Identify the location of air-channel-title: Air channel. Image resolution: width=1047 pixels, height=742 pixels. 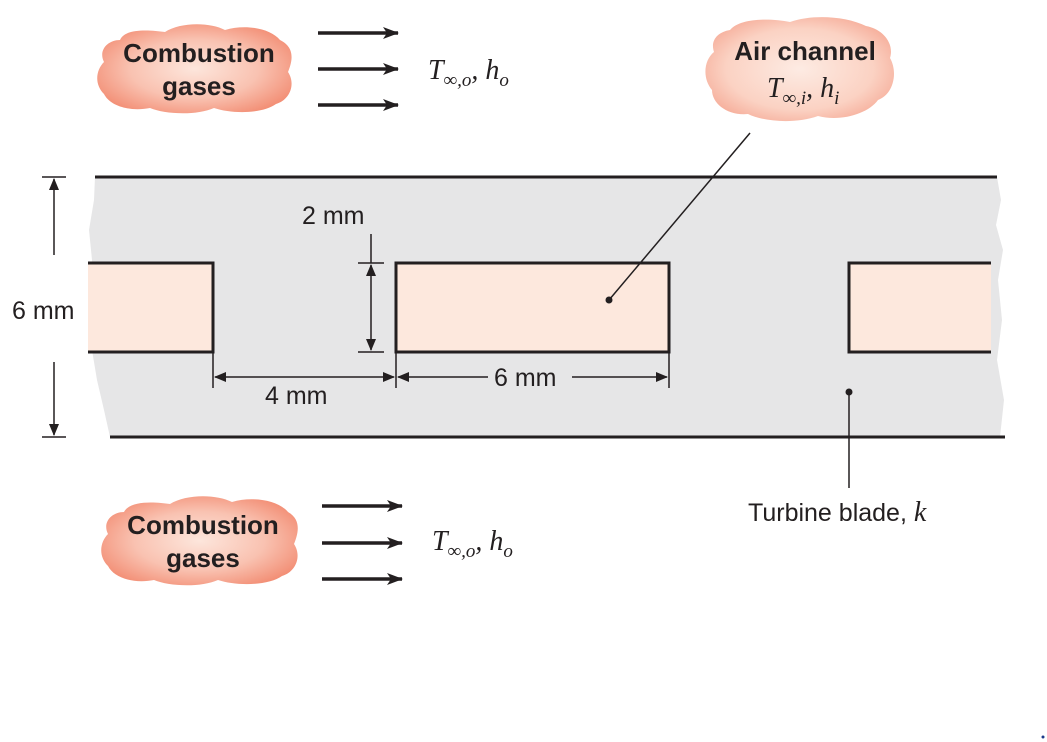
(805, 51).